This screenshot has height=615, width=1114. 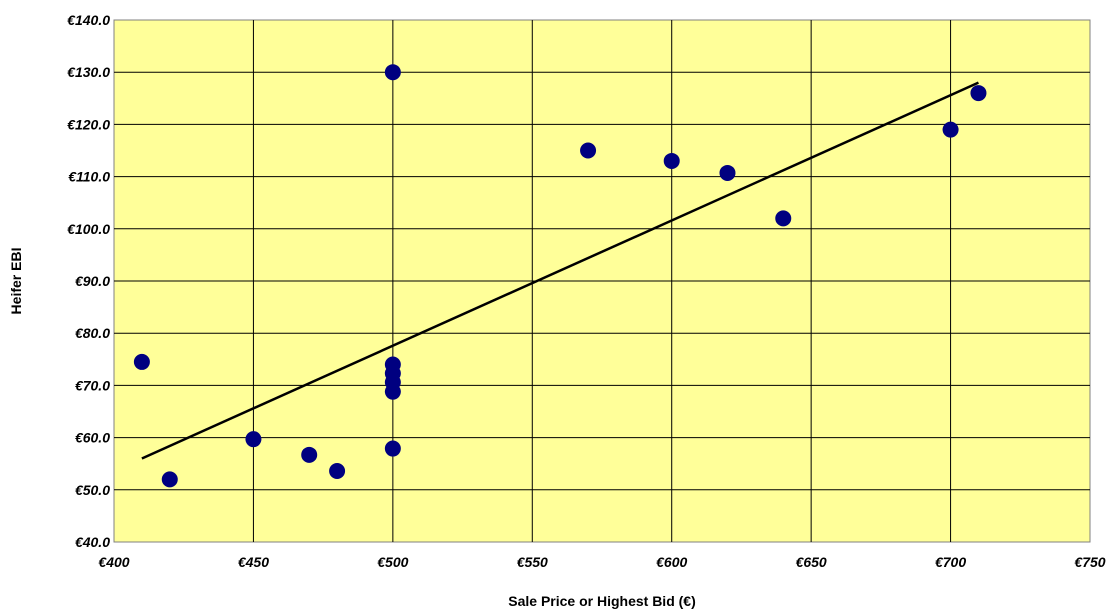 What do you see at coordinates (602, 601) in the screenshot?
I see `x-axis-title: Sale Price or Highest Bid (€)` at bounding box center [602, 601].